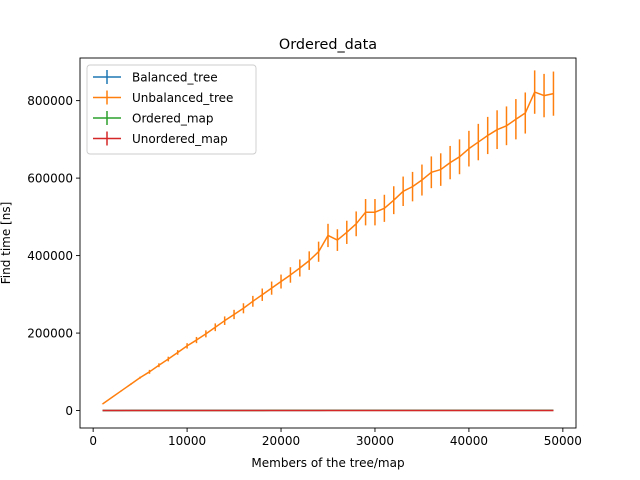 The height and width of the screenshot is (480, 640). What do you see at coordinates (182, 98) in the screenshot?
I see `legend-label-unbalanced-tree: Unbalanced_tree` at bounding box center [182, 98].